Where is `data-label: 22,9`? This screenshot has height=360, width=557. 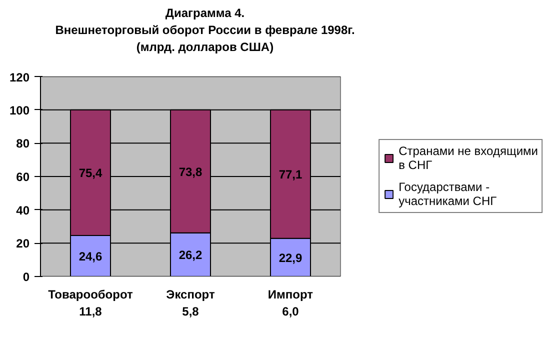
data-label: 22,9 is located at coordinates (290, 257).